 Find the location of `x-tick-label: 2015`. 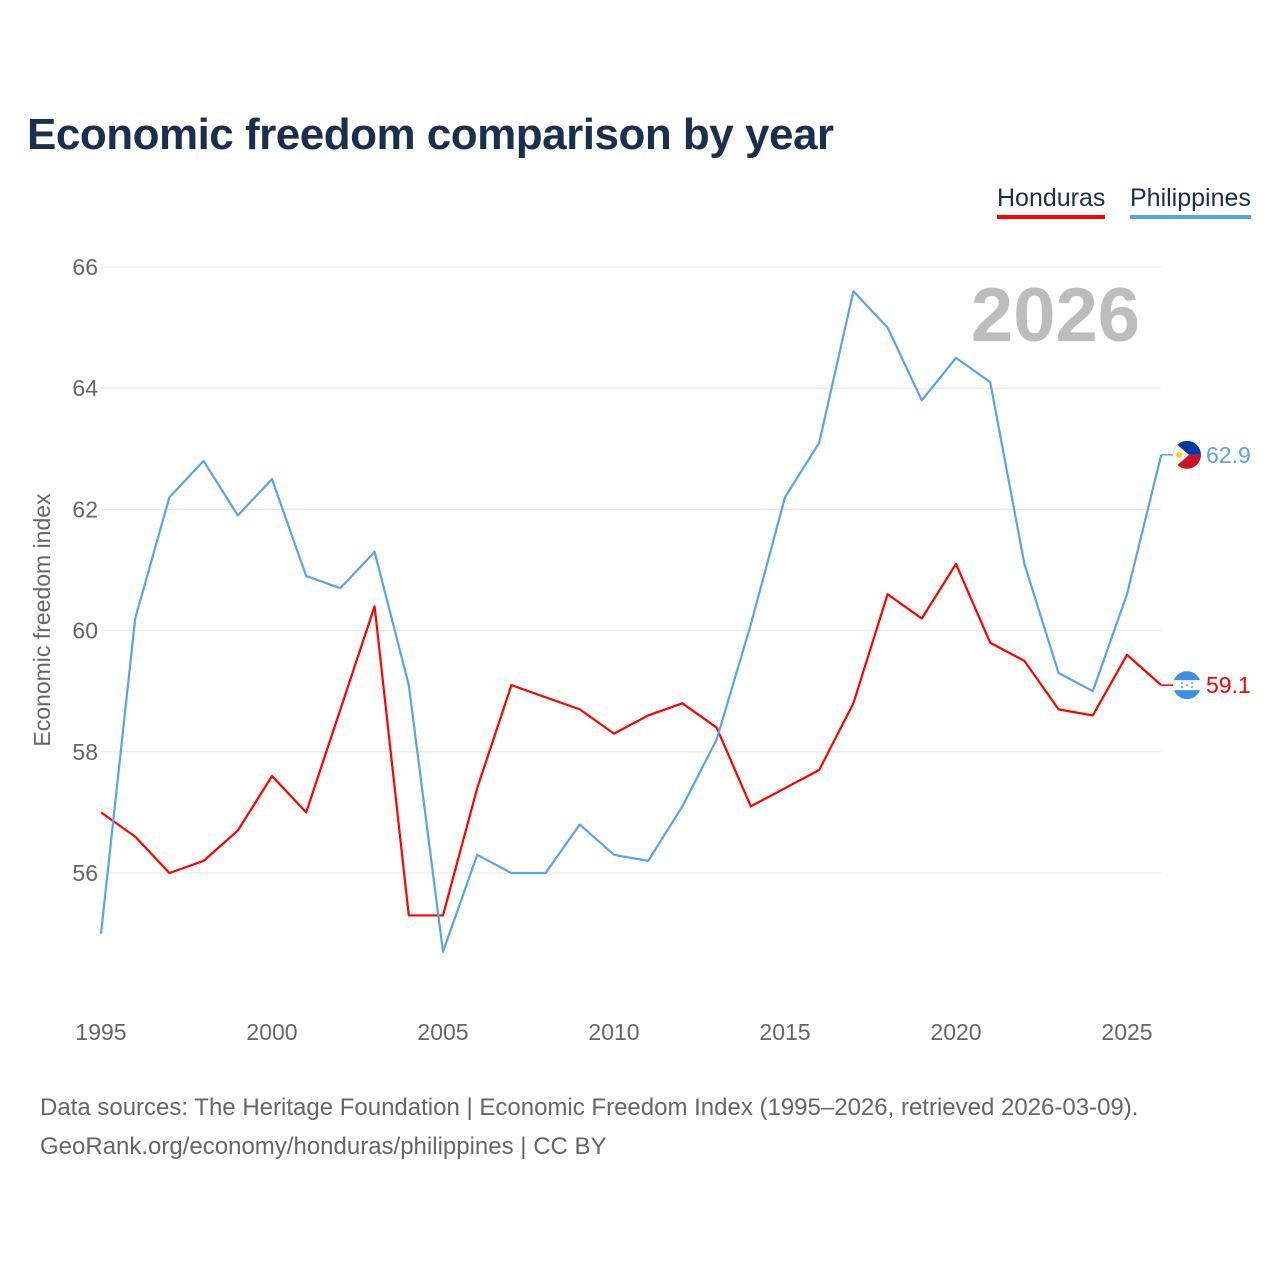

x-tick-label: 2015 is located at coordinates (784, 1032).